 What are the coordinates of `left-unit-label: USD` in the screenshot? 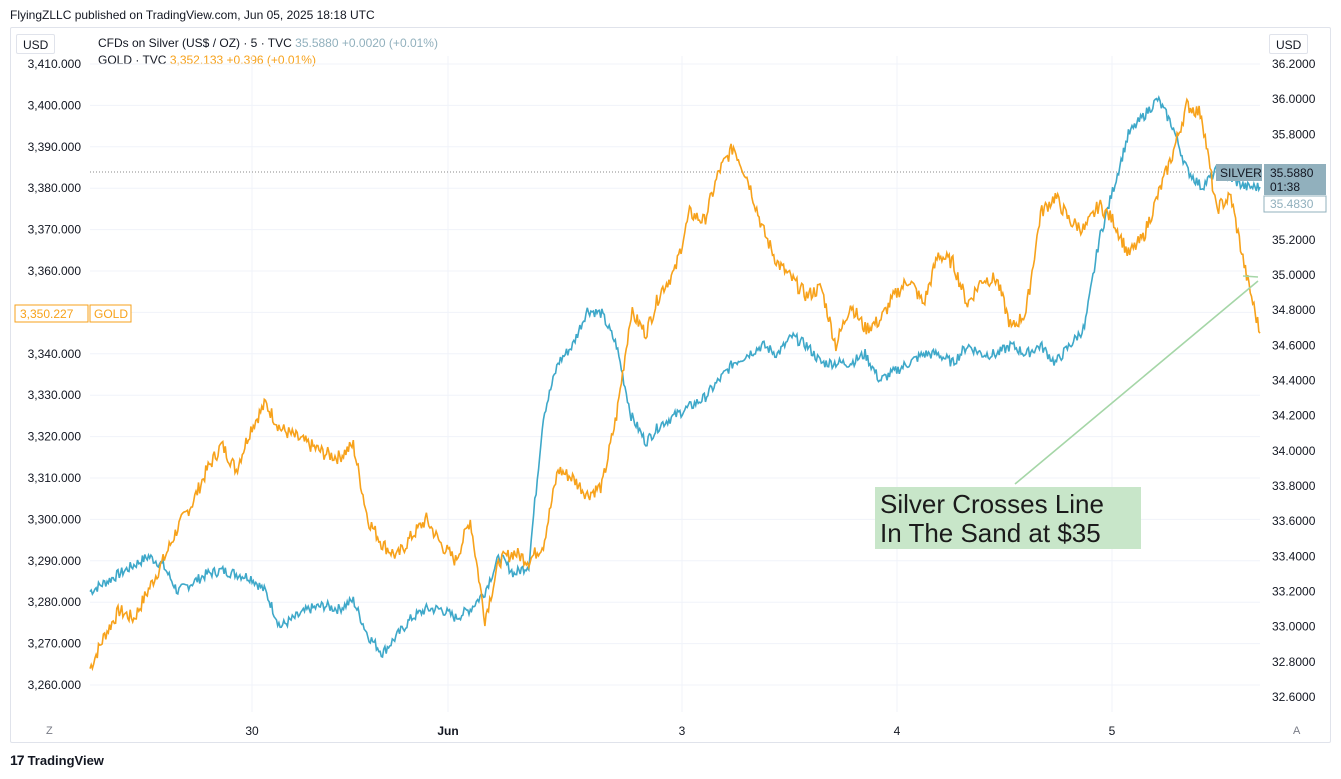 It's located at (36, 44).